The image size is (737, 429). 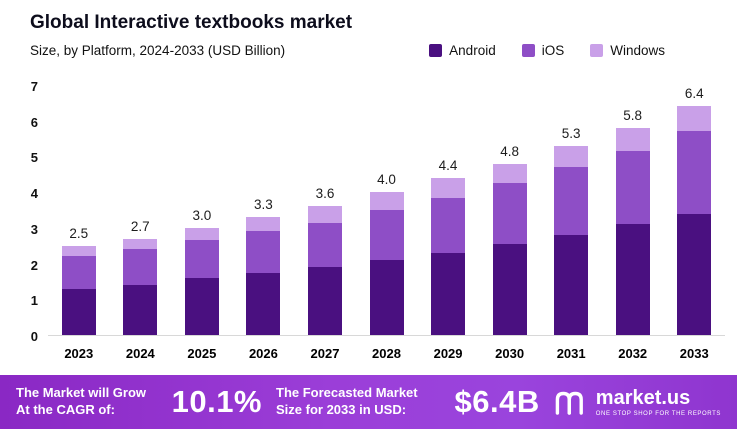 What do you see at coordinates (141, 210) in the screenshot?
I see `bar-column-2024: 2.7` at bounding box center [141, 210].